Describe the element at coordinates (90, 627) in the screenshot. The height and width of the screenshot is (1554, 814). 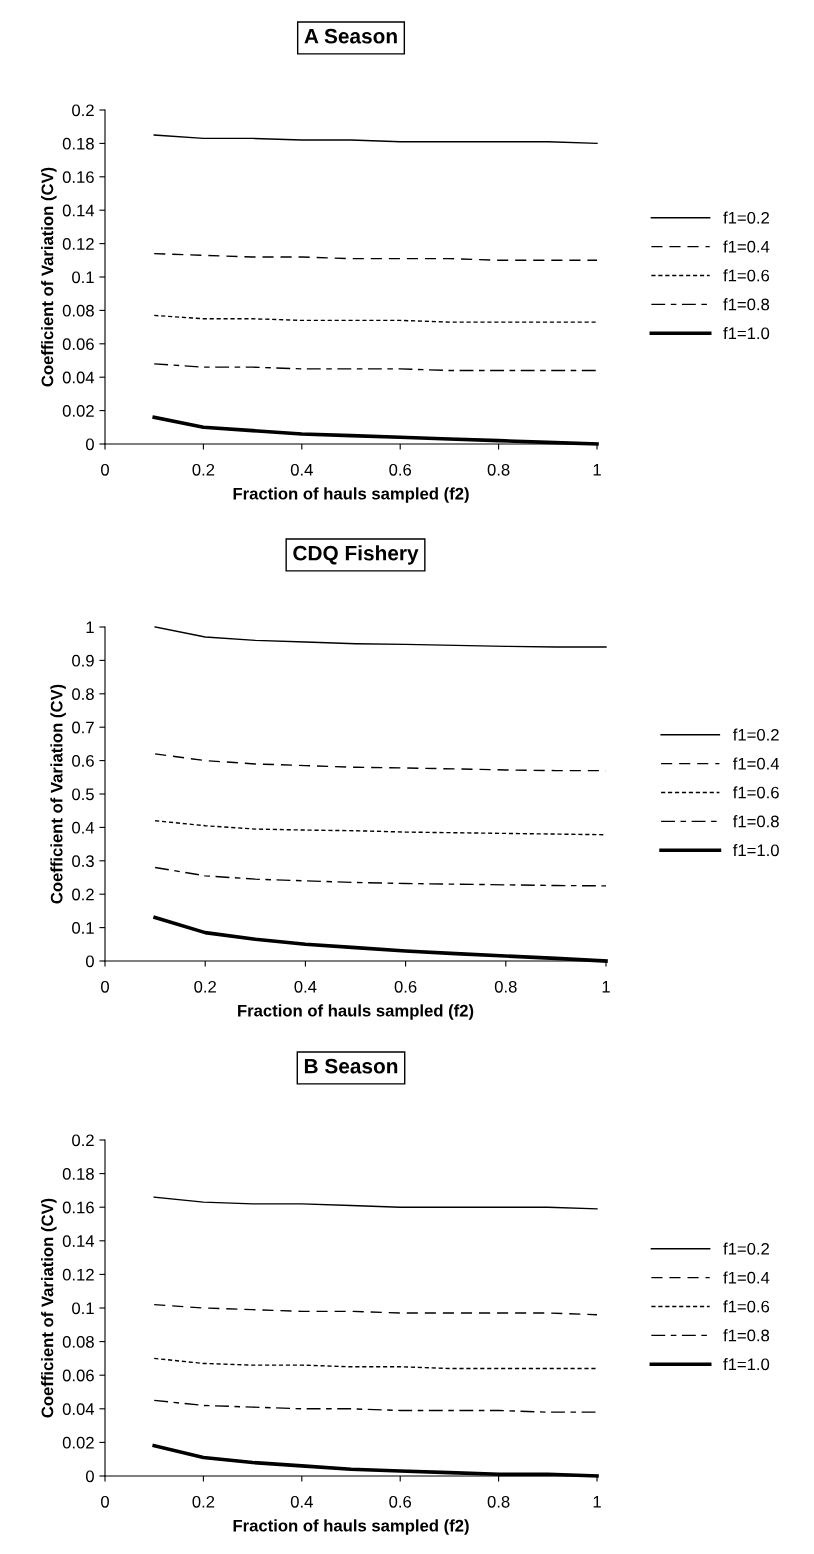
I see `y-tick-label: 1` at that location.